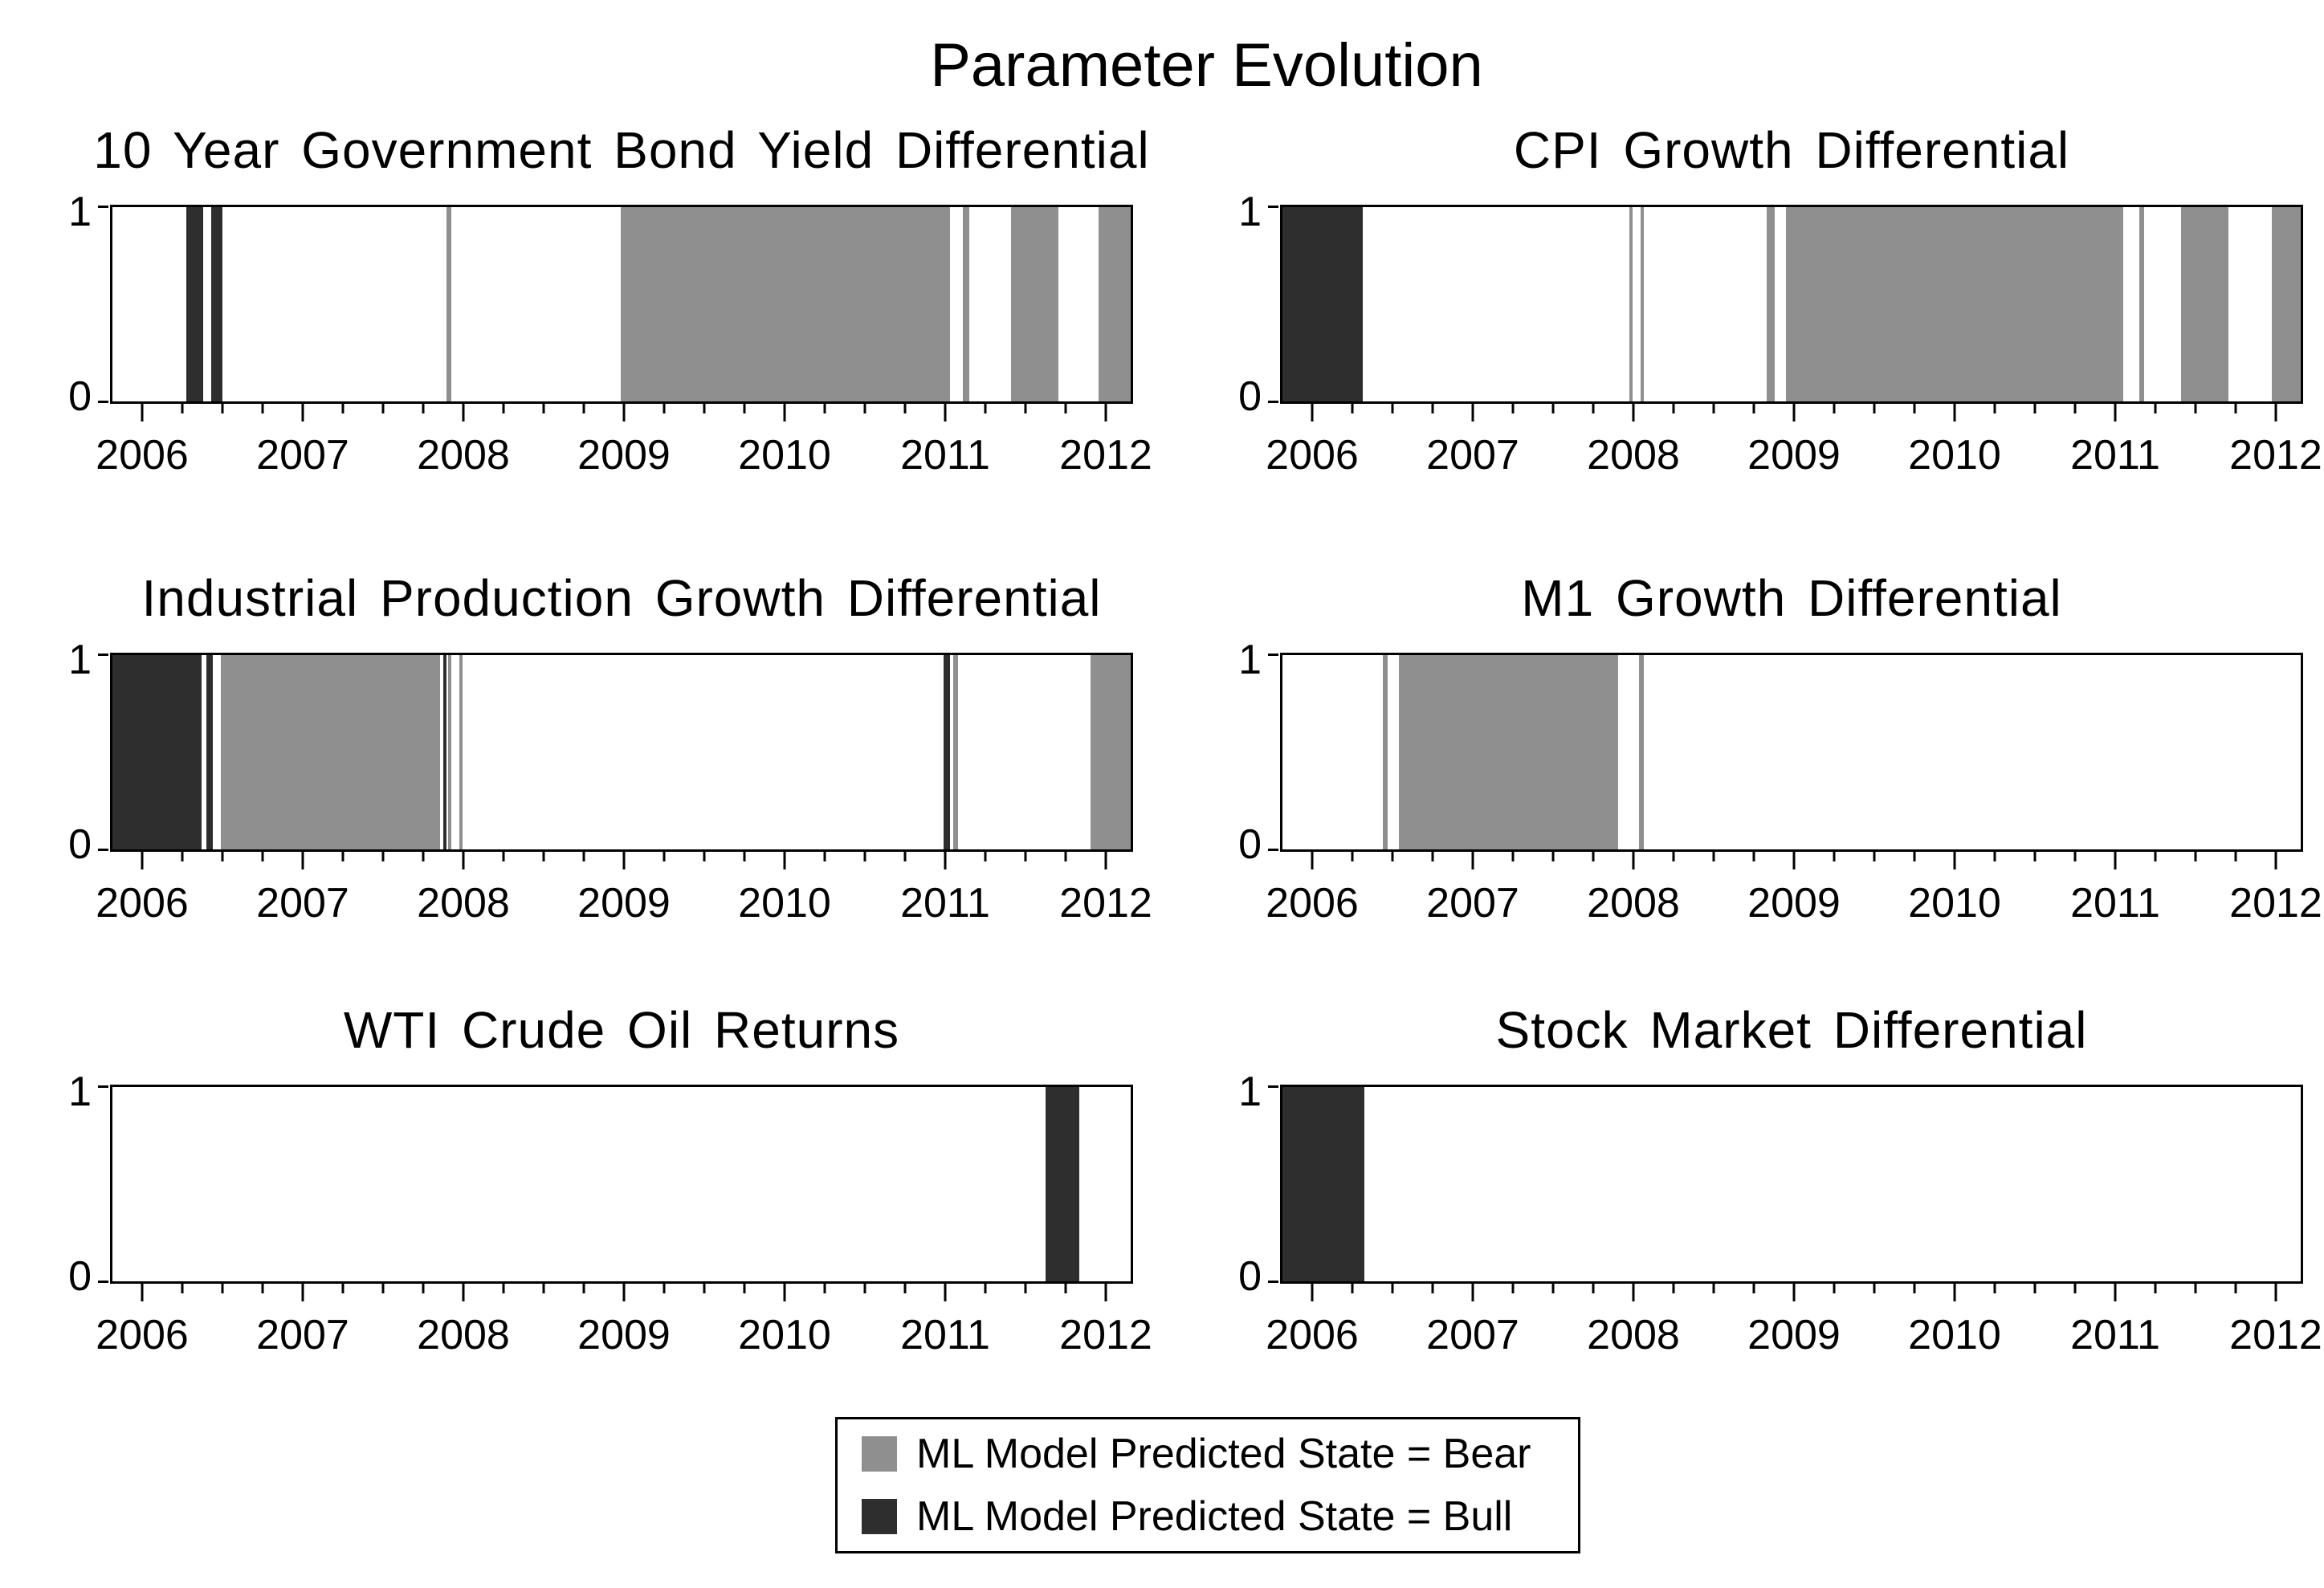 Image resolution: width=2324 pixels, height=1588 pixels. What do you see at coordinates (1207, 65) in the screenshot?
I see `figure-title: Parameter Evolution` at bounding box center [1207, 65].